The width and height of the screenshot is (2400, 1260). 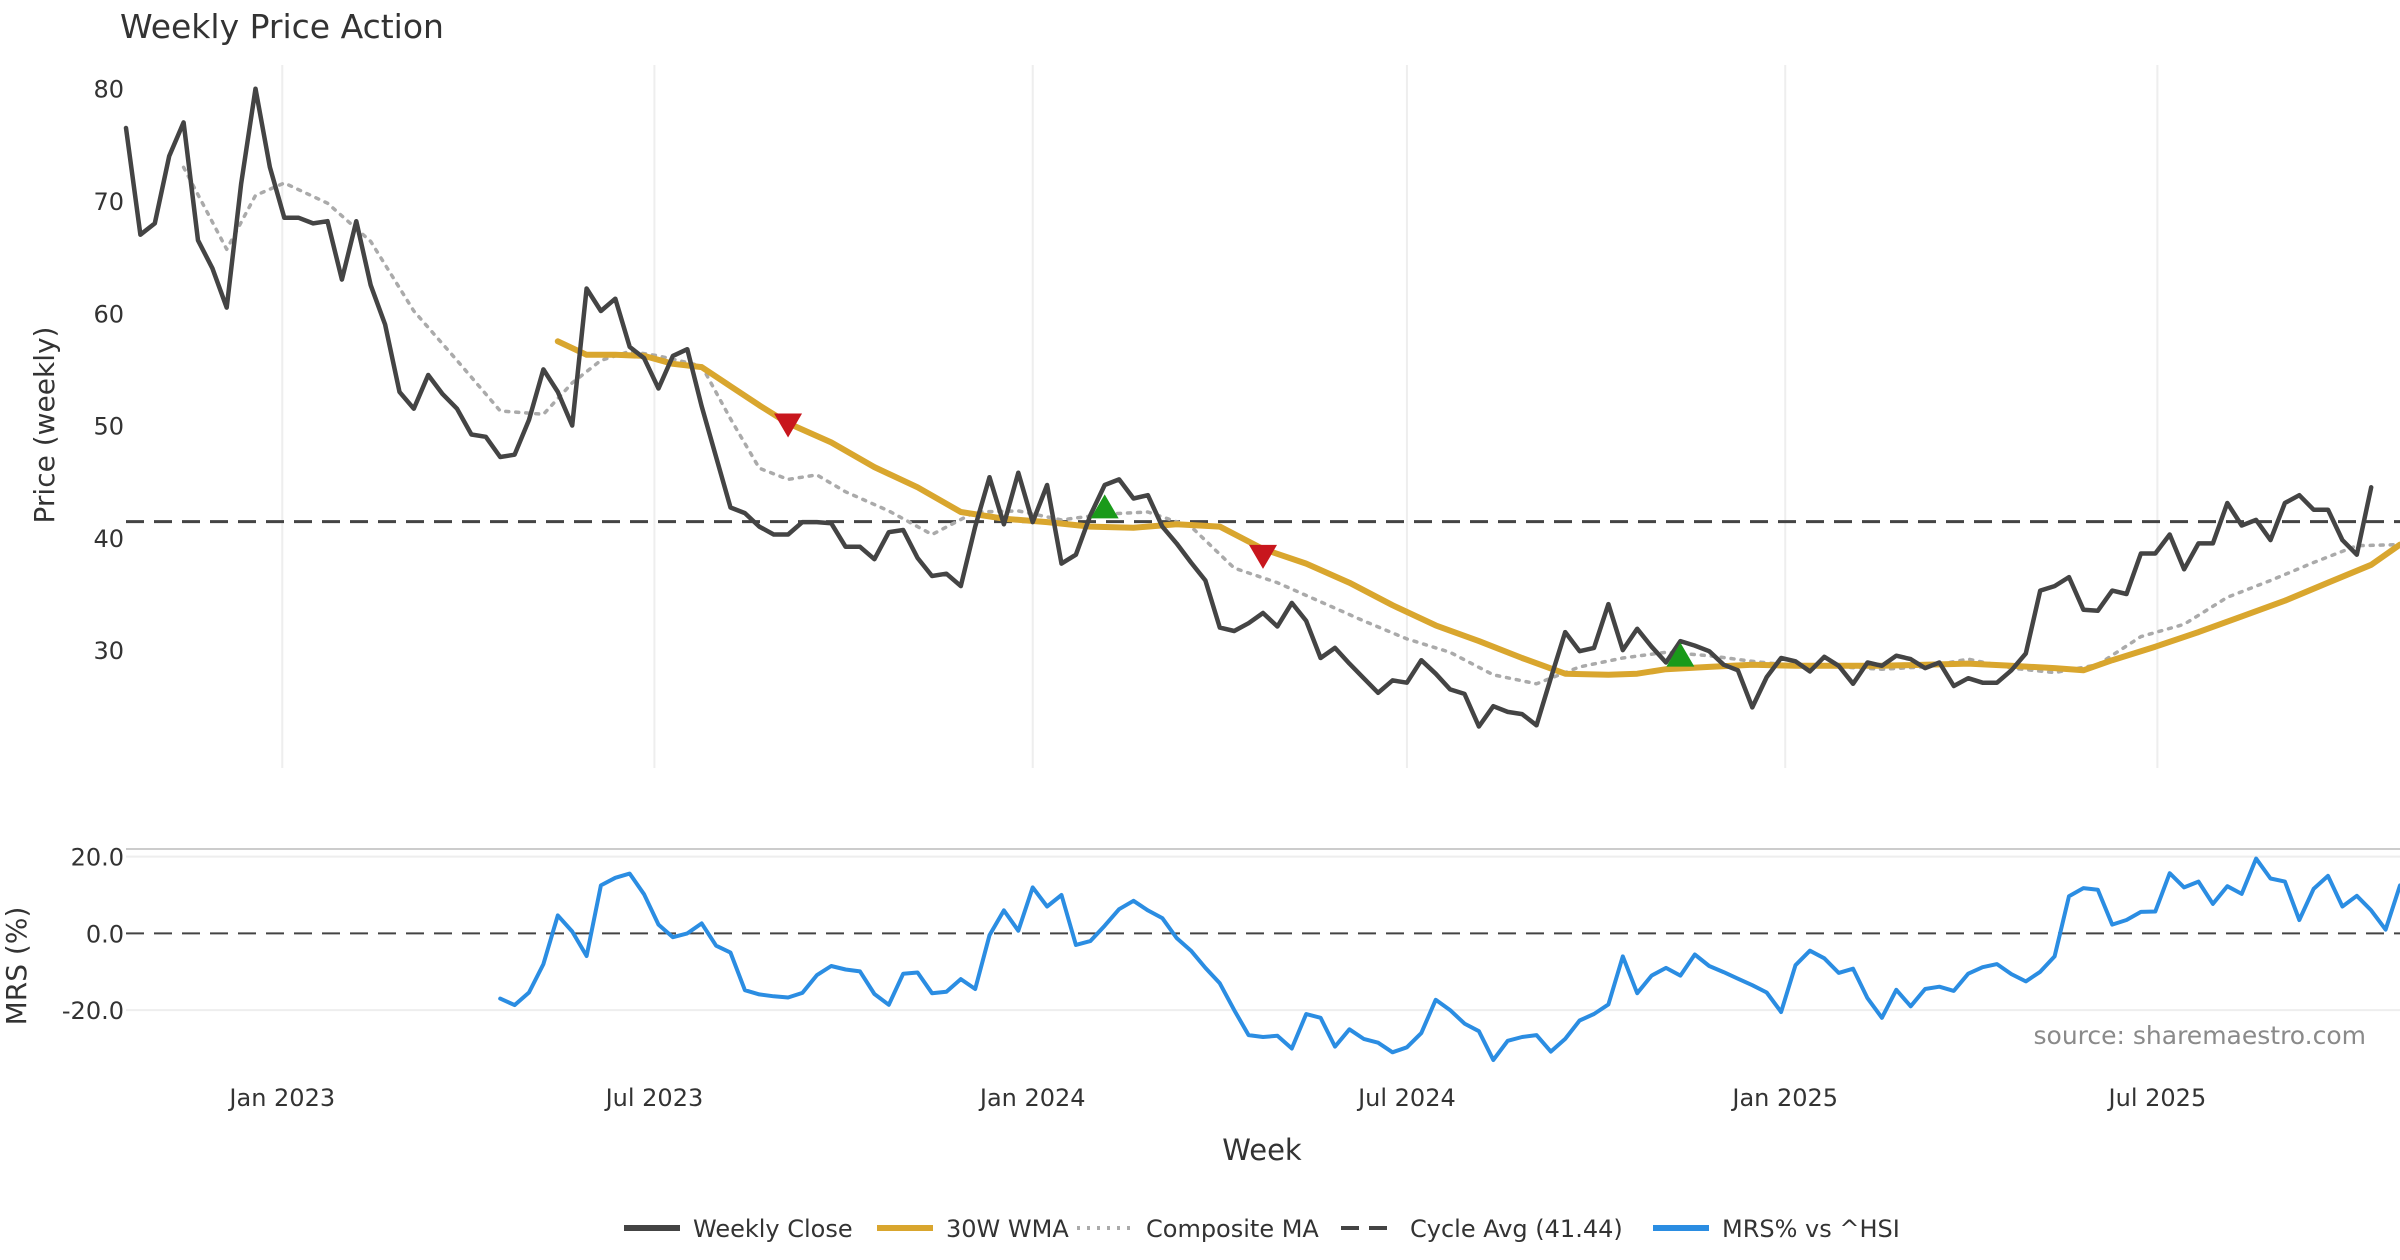 I want to click on x-axis-label: Week, so click(x=1262, y=1150).